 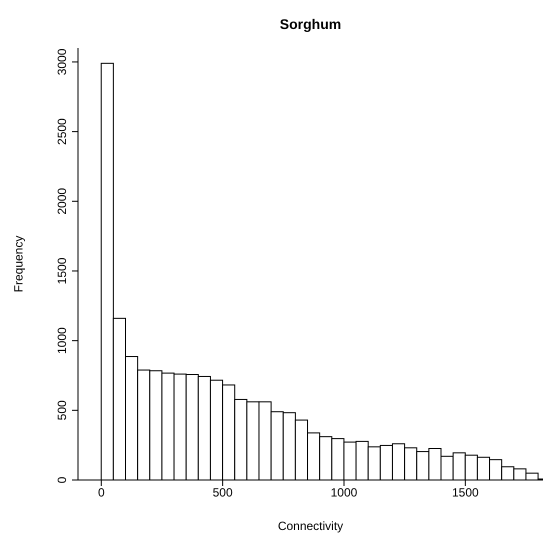 I want to click on chart-title: Sorghum, so click(x=310, y=24).